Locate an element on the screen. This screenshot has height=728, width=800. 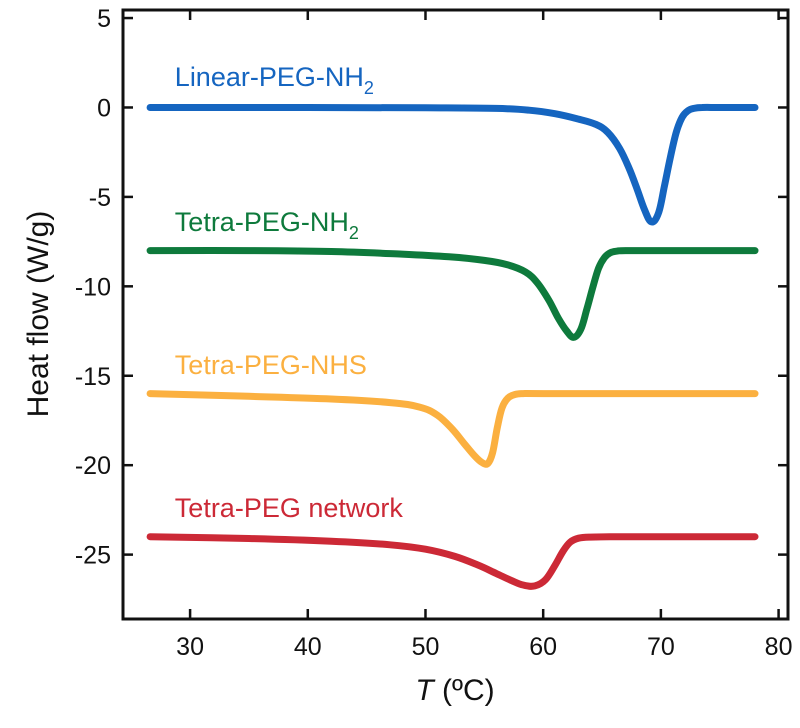
y-tick-label: -5 is located at coordinates (100, 198).